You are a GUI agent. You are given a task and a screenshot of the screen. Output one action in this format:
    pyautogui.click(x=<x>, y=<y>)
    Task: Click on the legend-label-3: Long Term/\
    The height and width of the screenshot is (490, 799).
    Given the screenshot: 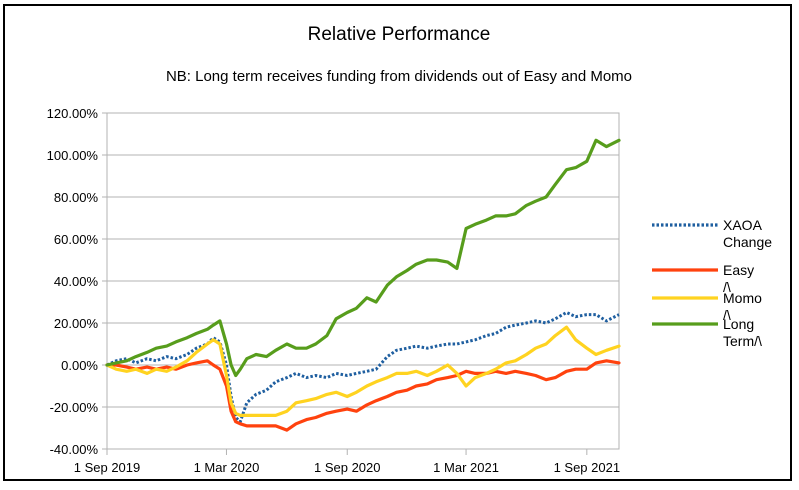 What is the action you would take?
    pyautogui.click(x=742, y=332)
    